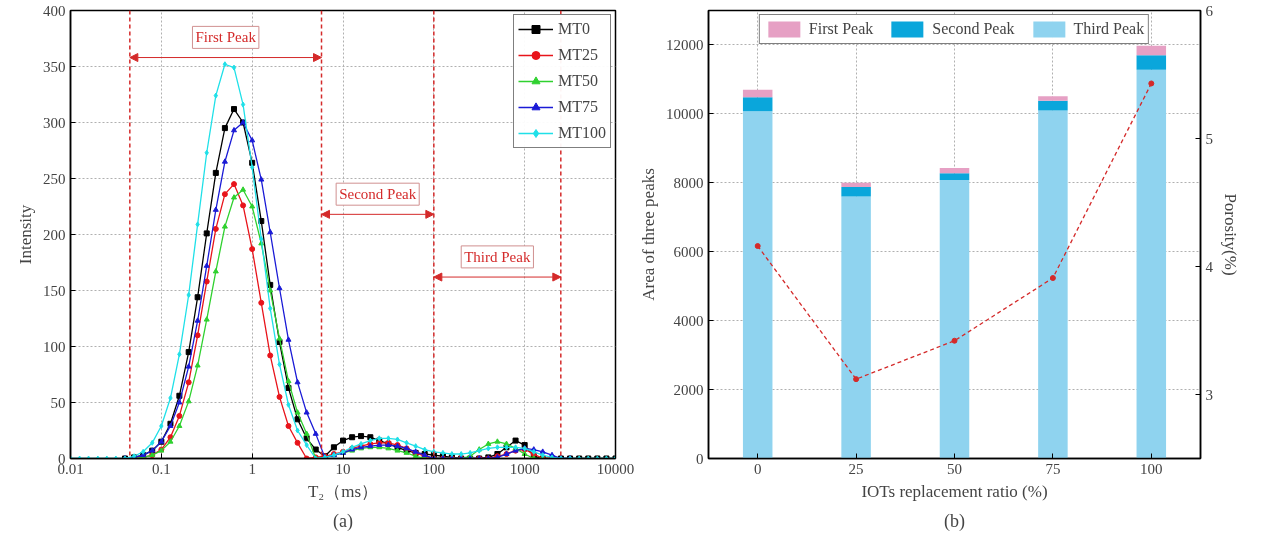 This screenshot has height=540, width=1286. Describe the element at coordinates (1209, 394) in the screenshot. I see `y2-tick-label: 3` at that location.